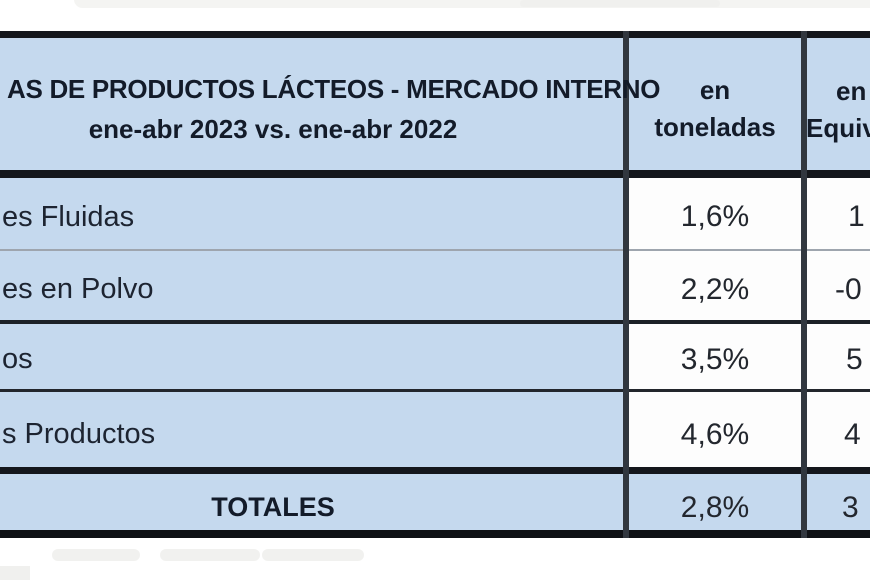 The width and height of the screenshot is (870, 580). What do you see at coordinates (848, 289) in the screenshot?
I see `equiv-value-row2: -0` at bounding box center [848, 289].